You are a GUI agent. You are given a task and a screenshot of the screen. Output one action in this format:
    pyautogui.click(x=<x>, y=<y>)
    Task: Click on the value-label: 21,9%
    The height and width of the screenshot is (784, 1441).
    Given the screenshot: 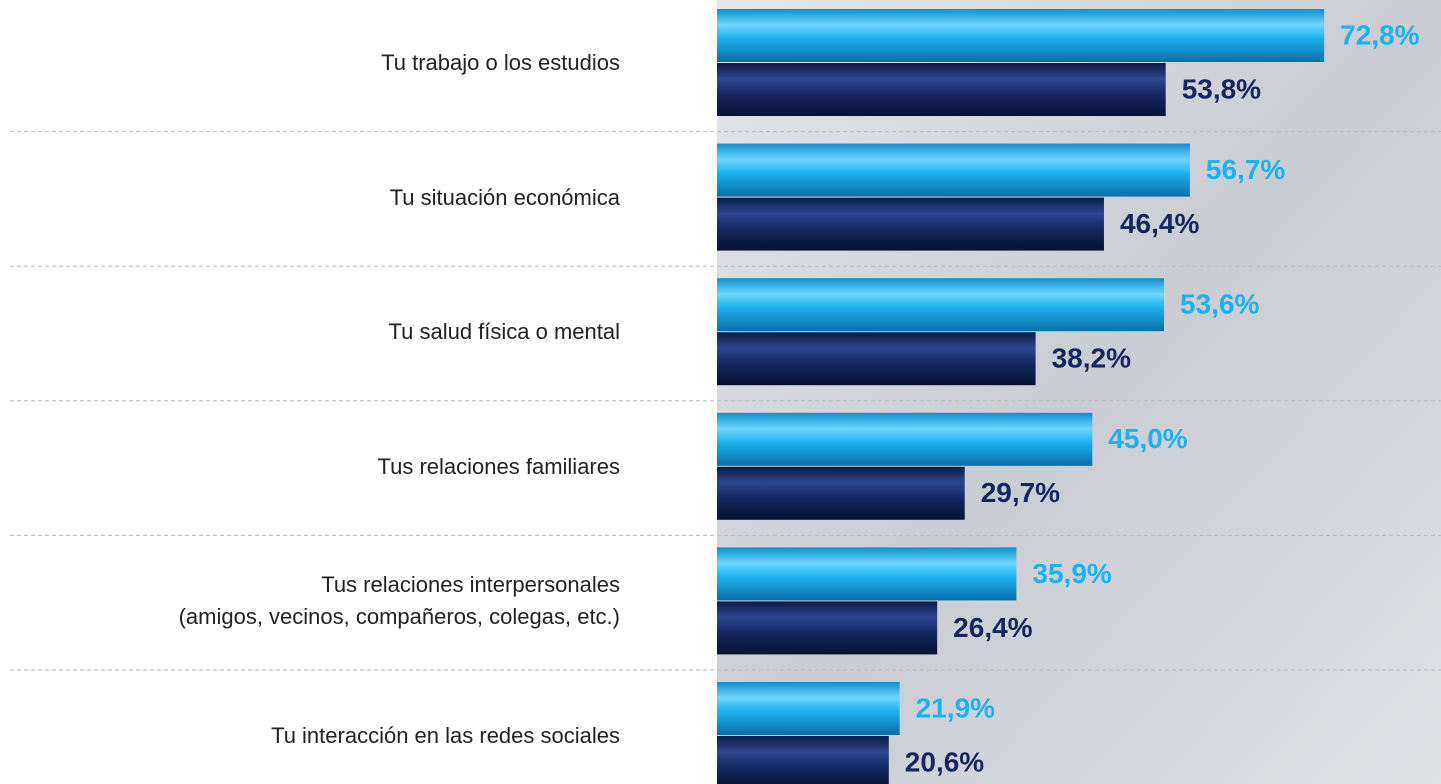 What is the action you would take?
    pyautogui.click(x=955, y=707)
    